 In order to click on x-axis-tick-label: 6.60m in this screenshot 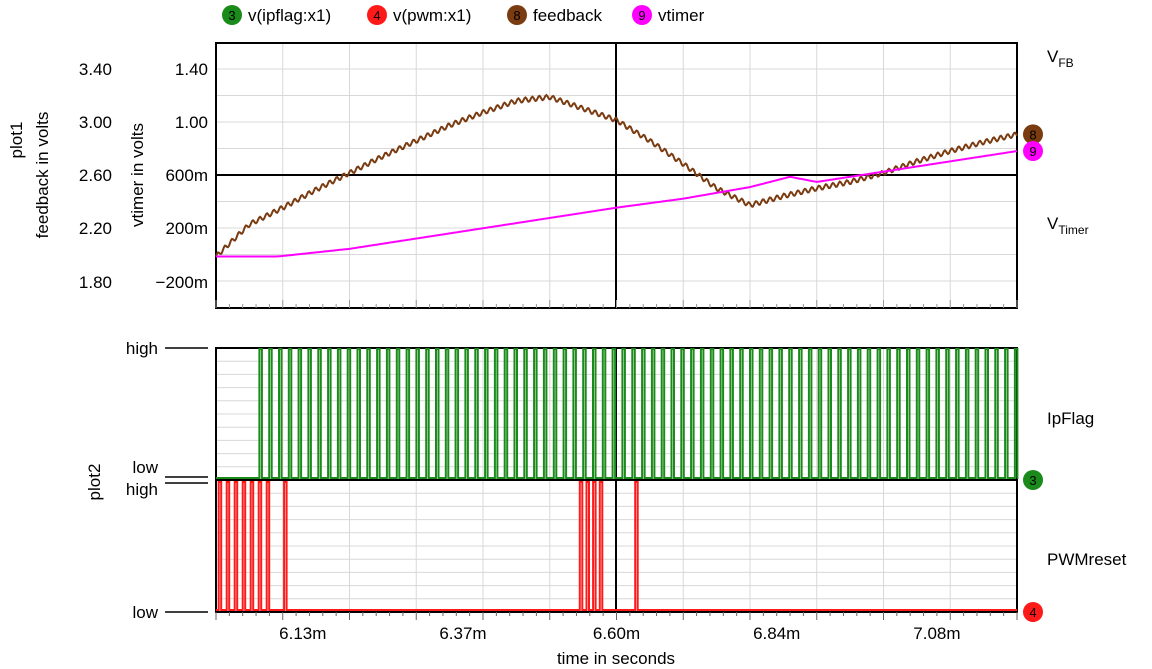, I will do `click(616, 633)`.